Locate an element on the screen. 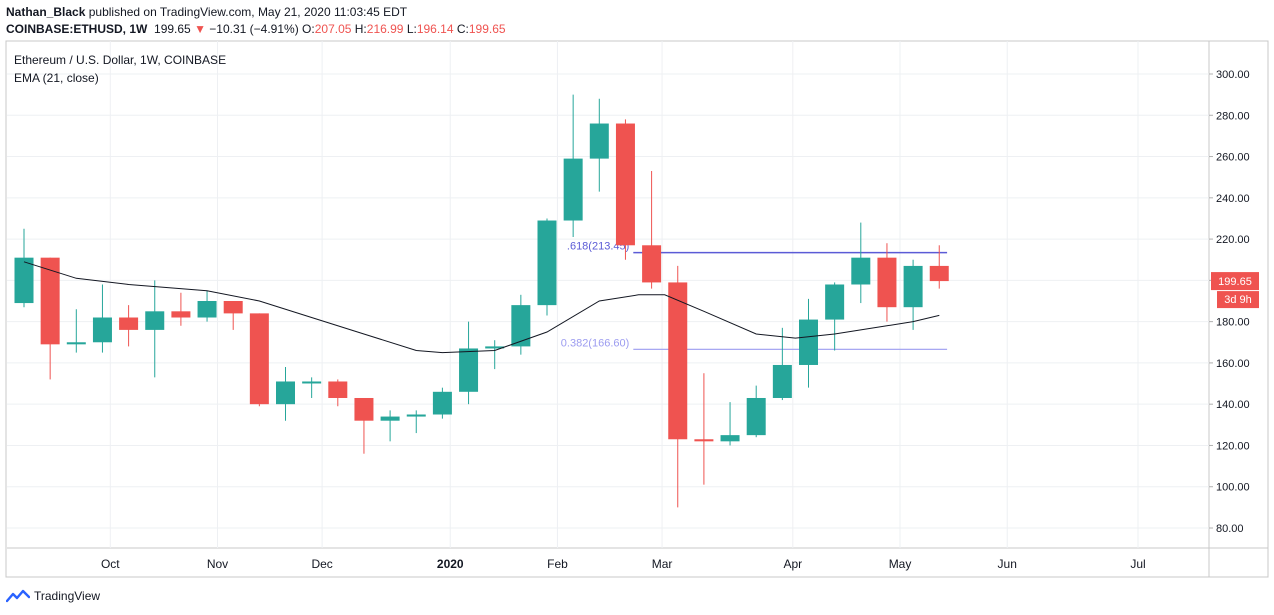 Image resolution: width=1274 pixels, height=615 pixels. tradingview-logo-icon is located at coordinates (18, 596).